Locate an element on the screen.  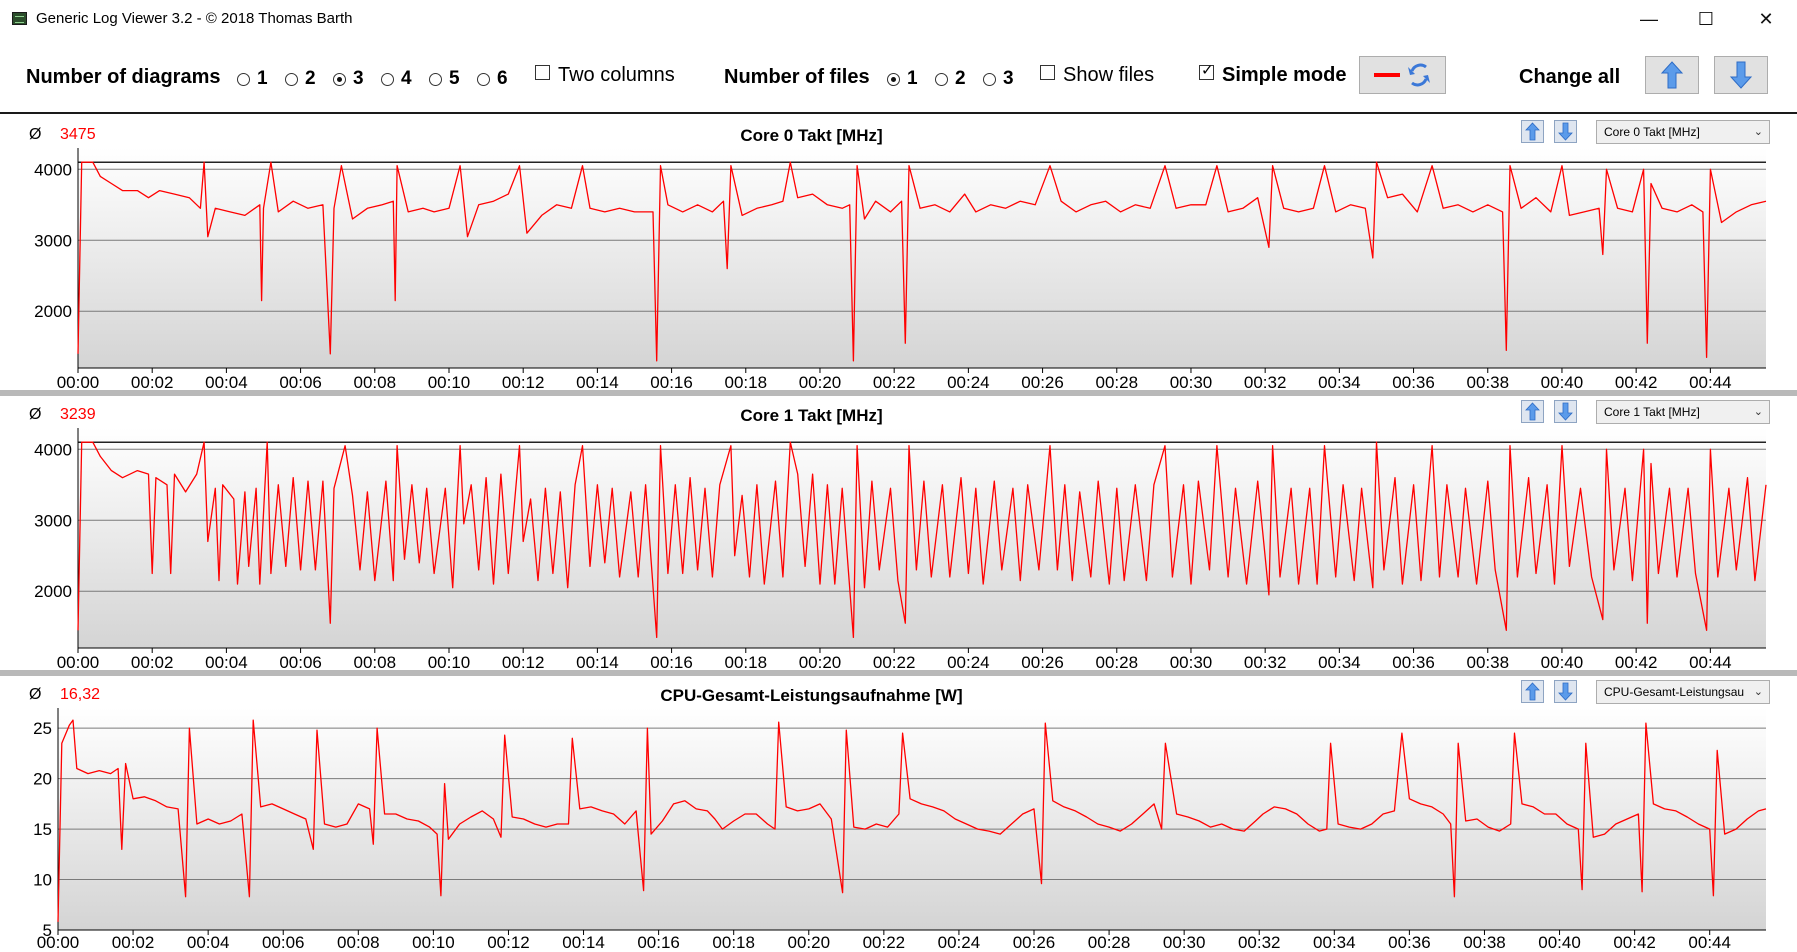
x-tick-label: 00:32 is located at coordinates (1265, 381).